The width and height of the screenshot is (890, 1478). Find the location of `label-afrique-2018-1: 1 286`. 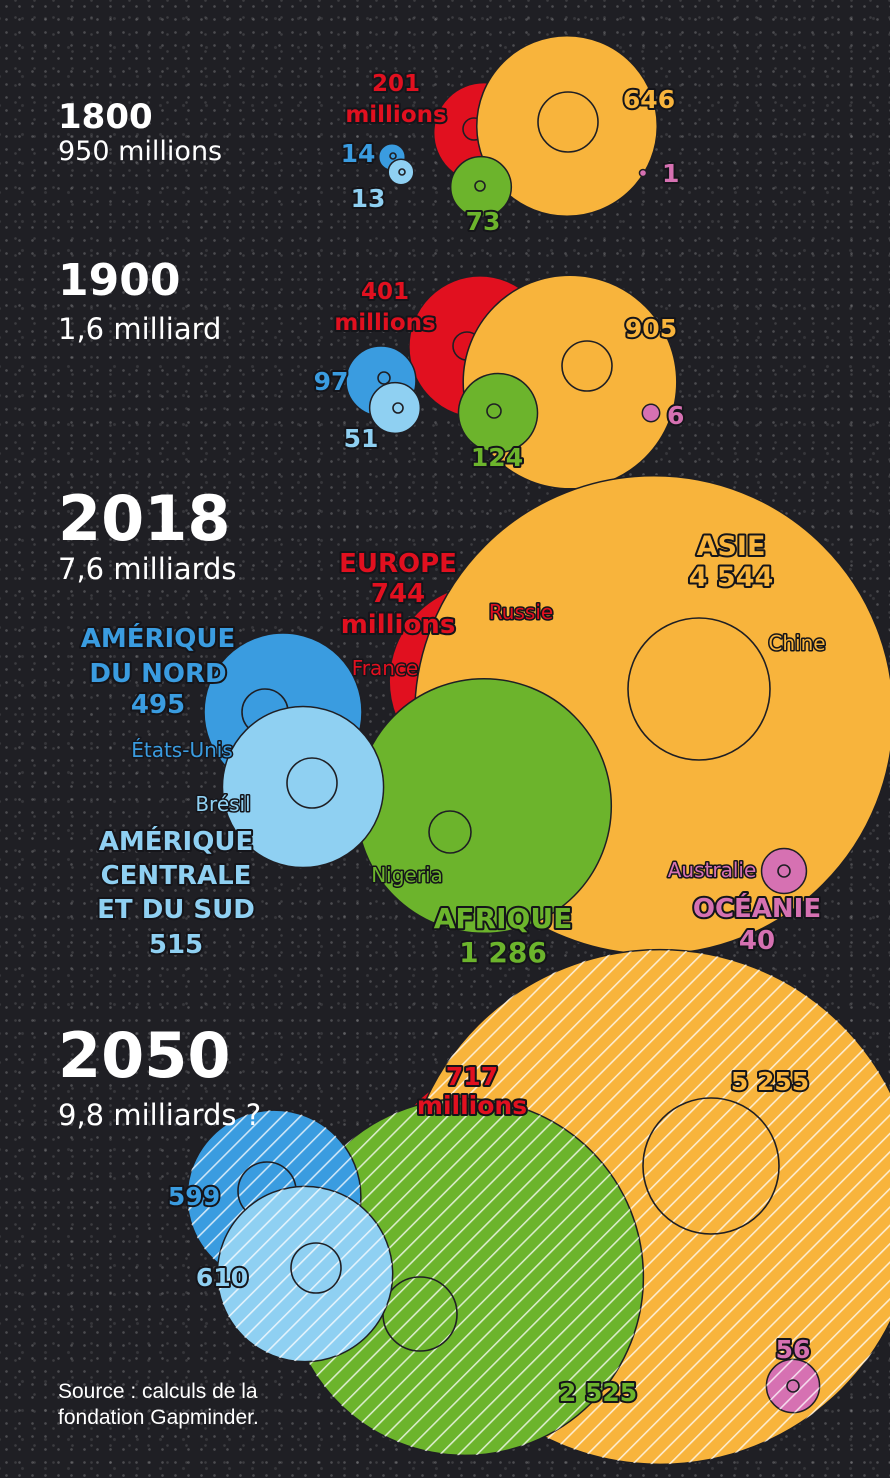

label-afrique-2018-1: 1 286 is located at coordinates (503, 952).